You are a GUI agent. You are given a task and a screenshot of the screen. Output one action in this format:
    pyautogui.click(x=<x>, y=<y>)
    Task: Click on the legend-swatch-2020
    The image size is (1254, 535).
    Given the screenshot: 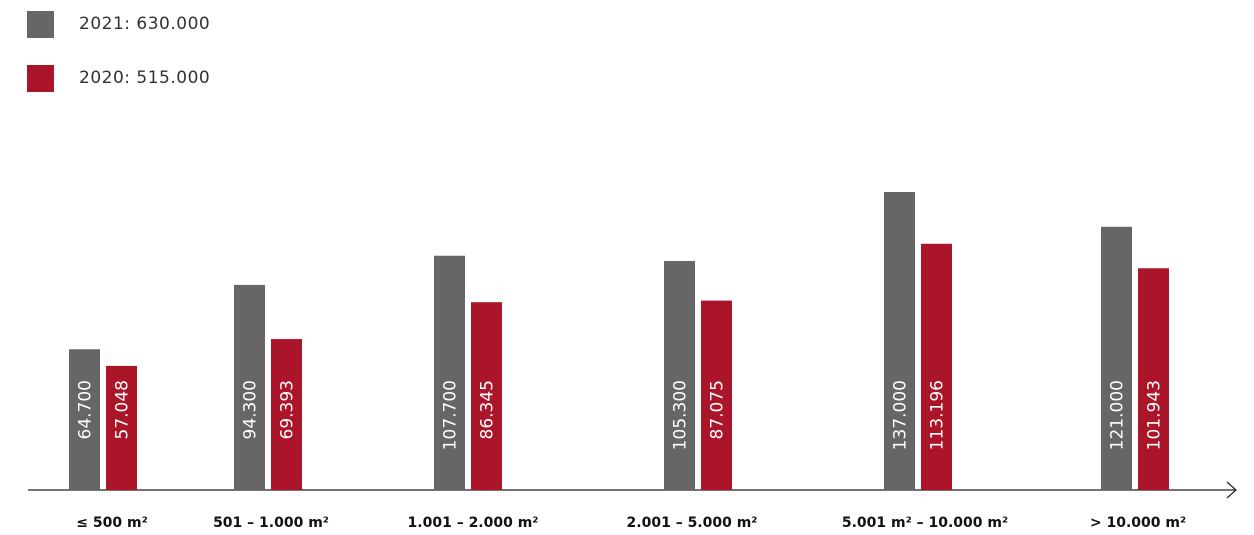 What is the action you would take?
    pyautogui.click(x=40, y=78)
    